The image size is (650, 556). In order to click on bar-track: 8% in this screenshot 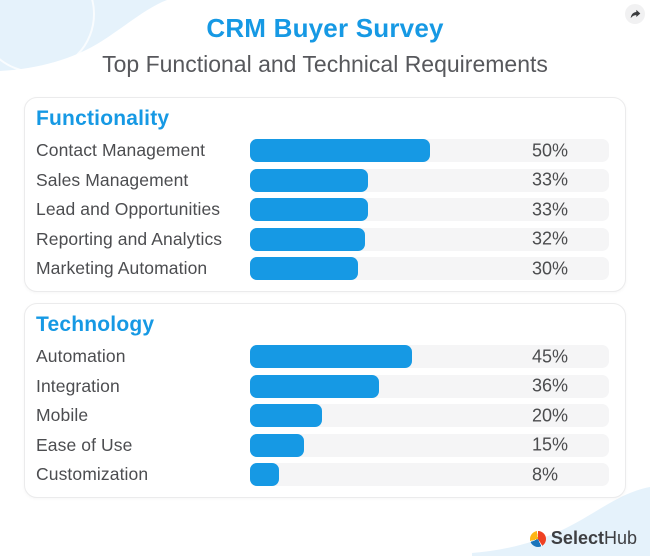, I will do `click(429, 474)`.